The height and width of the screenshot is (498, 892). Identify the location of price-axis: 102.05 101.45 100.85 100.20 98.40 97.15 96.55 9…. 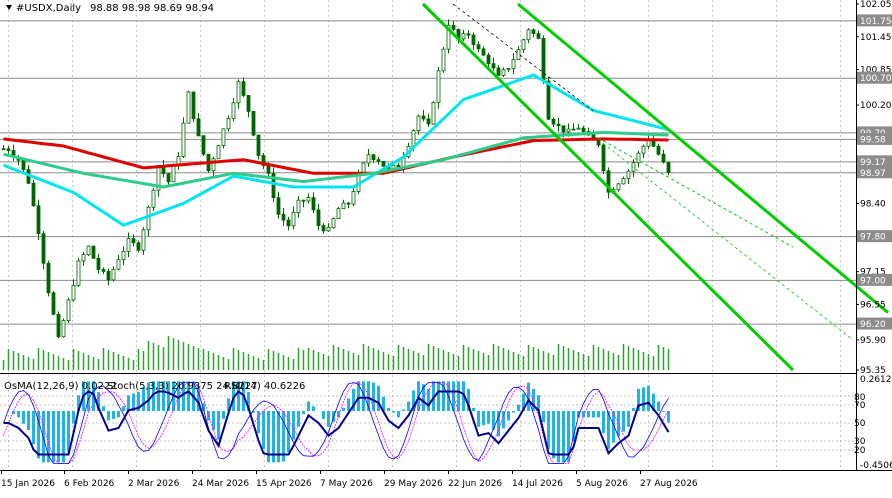
(874, 188).